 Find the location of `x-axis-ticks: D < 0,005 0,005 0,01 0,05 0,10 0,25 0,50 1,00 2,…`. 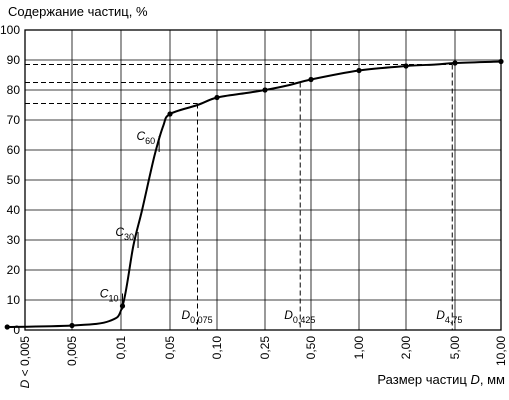

x-axis-ticks: D < 0,005 0,005 0,01 0,05 0,10 0,25 0,50 1,00 2,… is located at coordinates (263, 362).